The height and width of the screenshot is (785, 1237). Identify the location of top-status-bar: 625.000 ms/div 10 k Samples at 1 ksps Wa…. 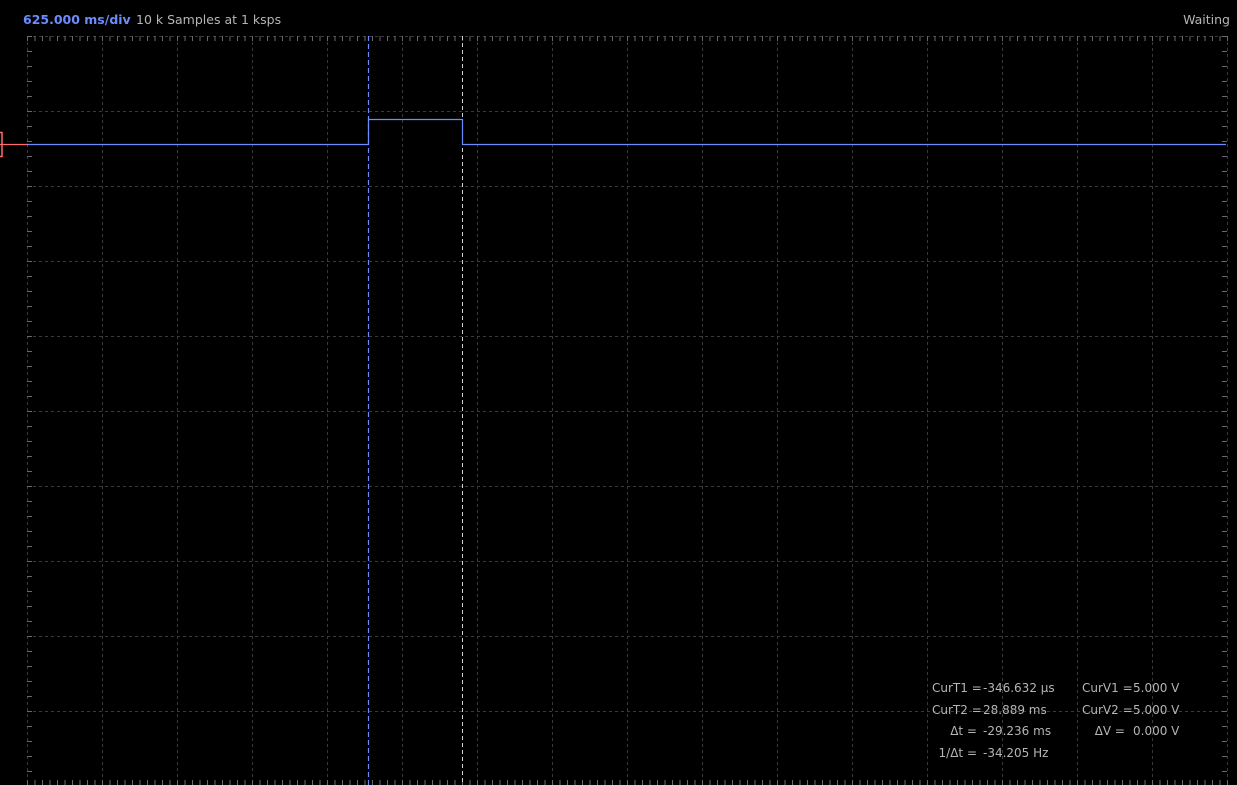
(618, 18).